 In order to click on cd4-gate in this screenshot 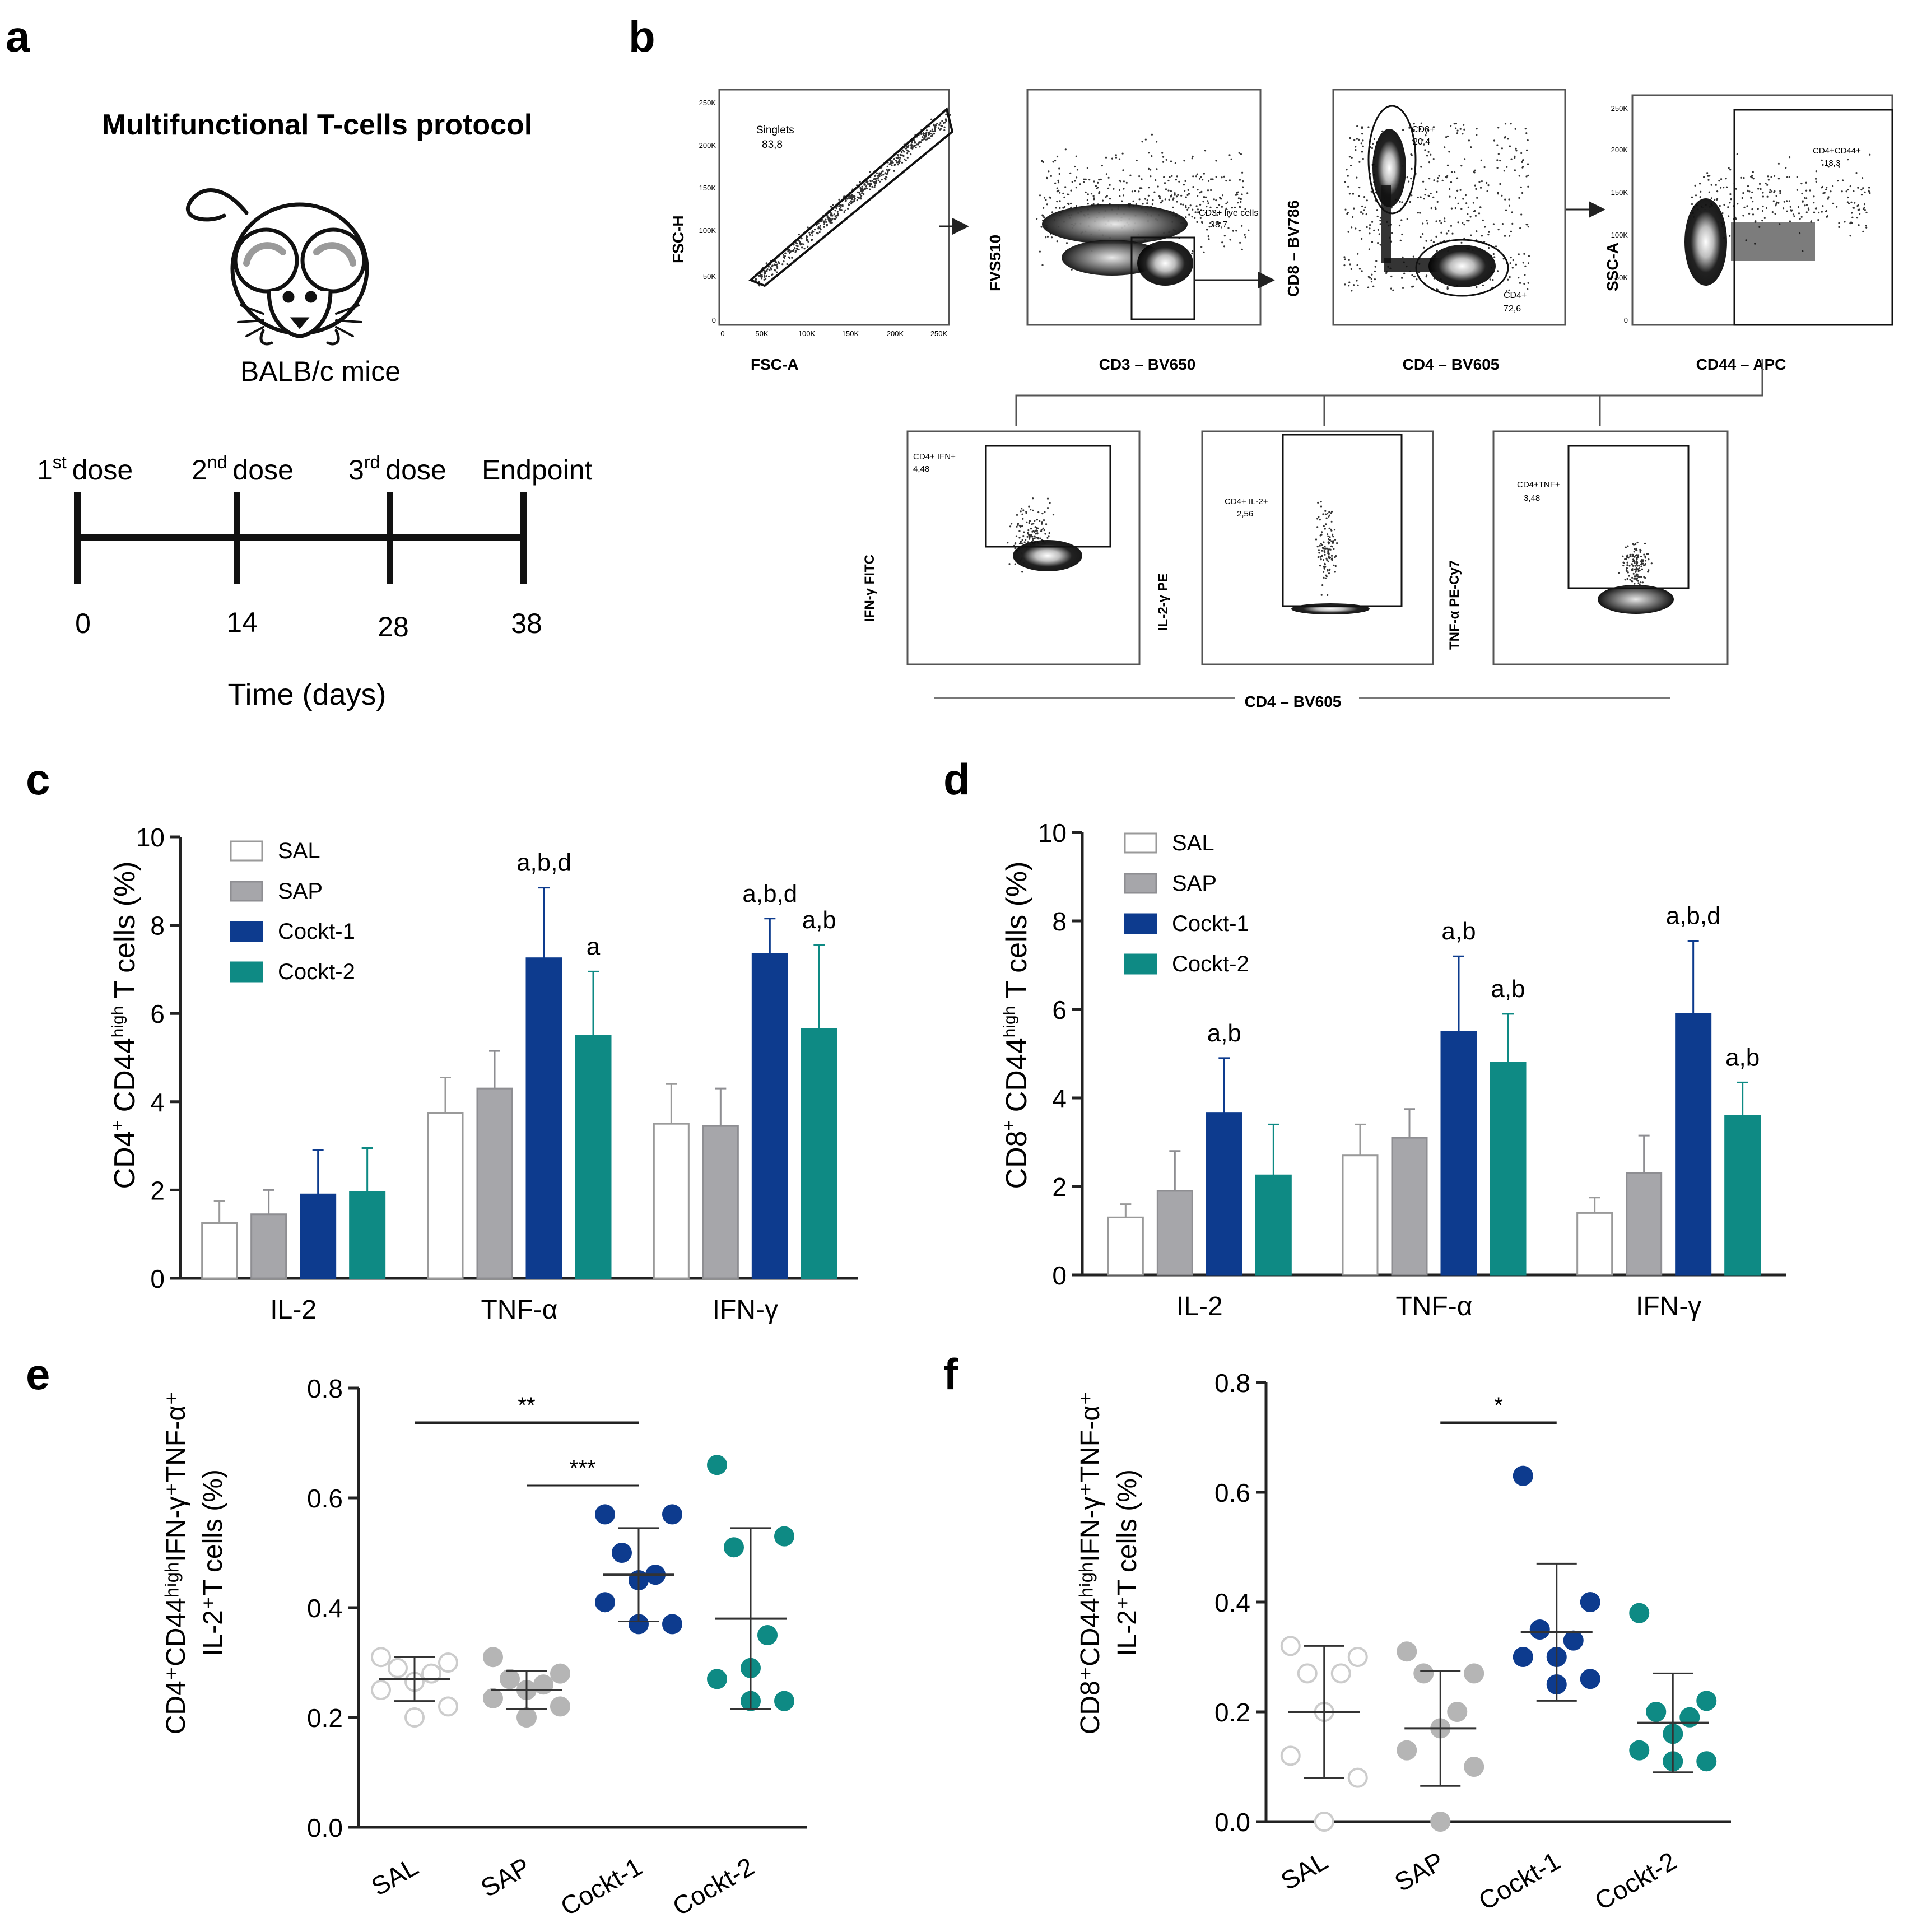, I will do `click(1462, 268)`.